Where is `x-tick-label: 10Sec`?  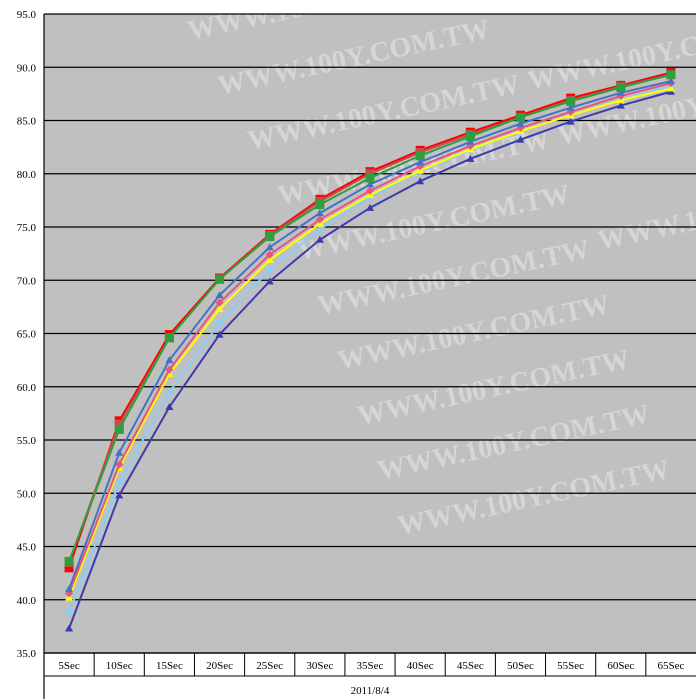 x-tick-label: 10Sec is located at coordinates (119, 666).